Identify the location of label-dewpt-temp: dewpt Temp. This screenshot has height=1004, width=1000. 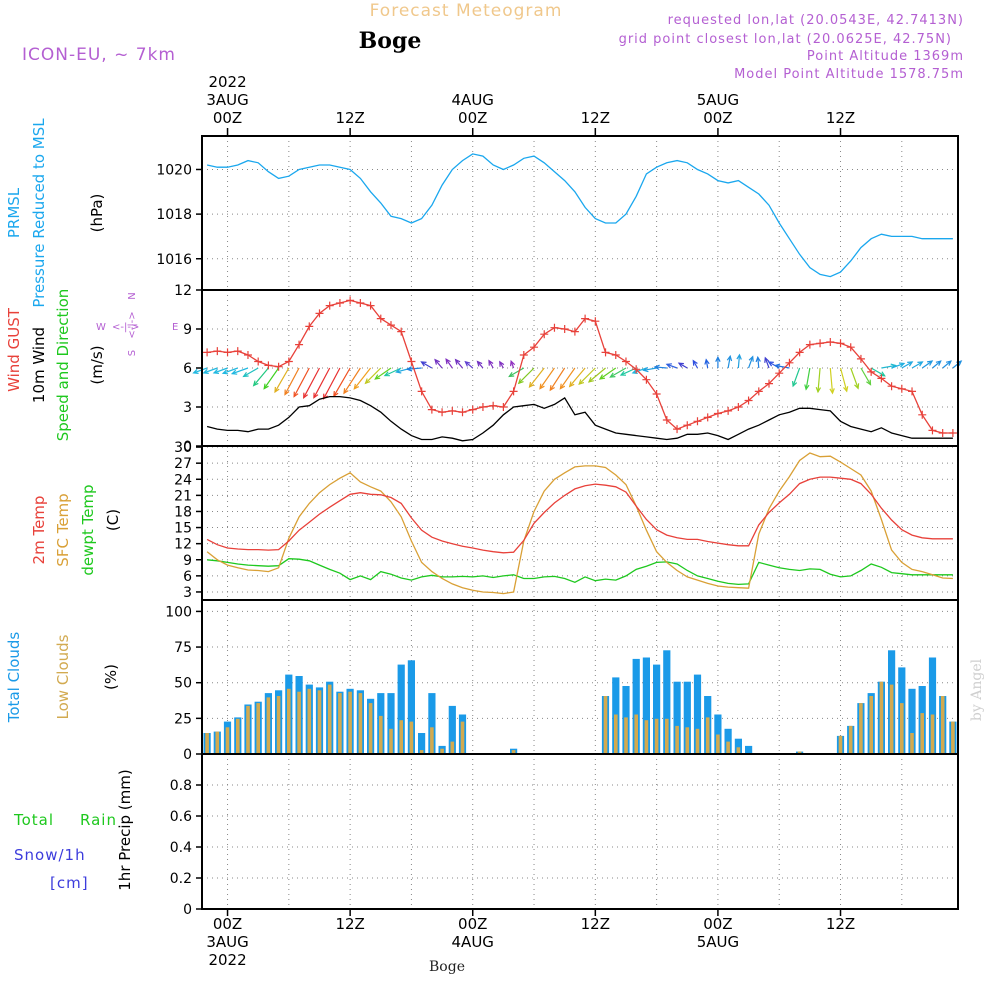
(88, 529).